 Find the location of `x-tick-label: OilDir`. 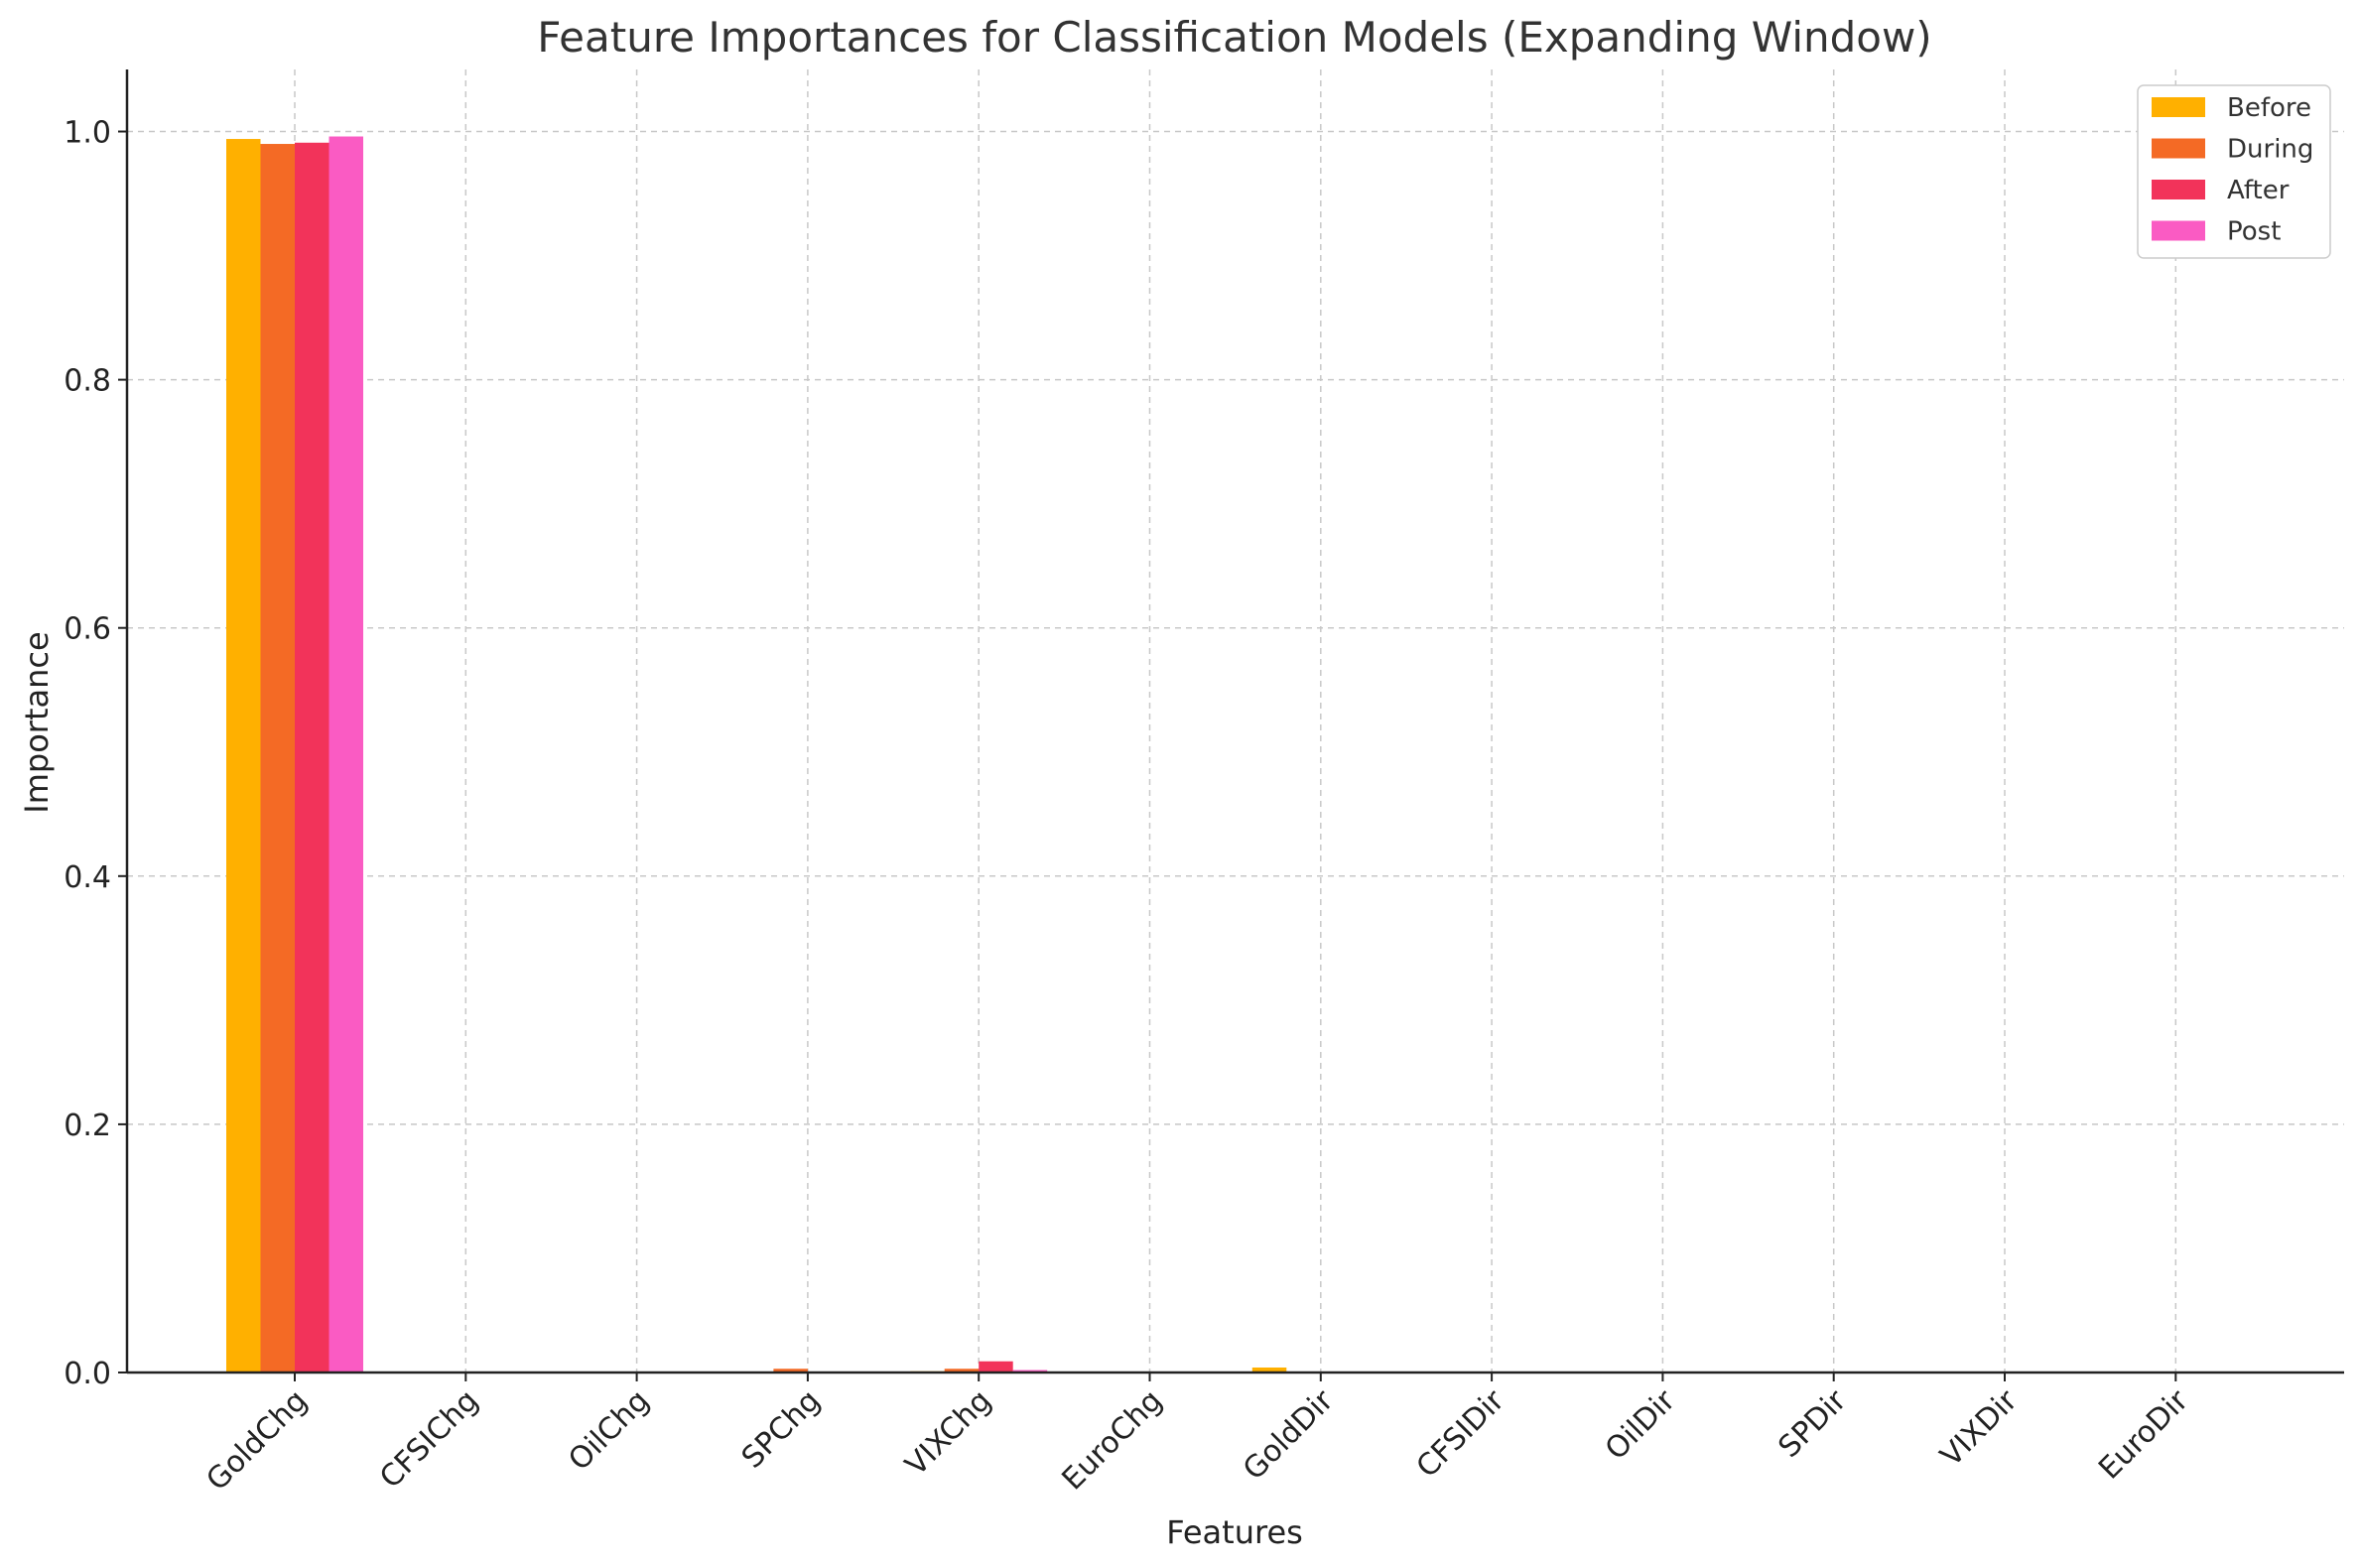

x-tick-label: OilDir is located at coordinates (1641, 1424).